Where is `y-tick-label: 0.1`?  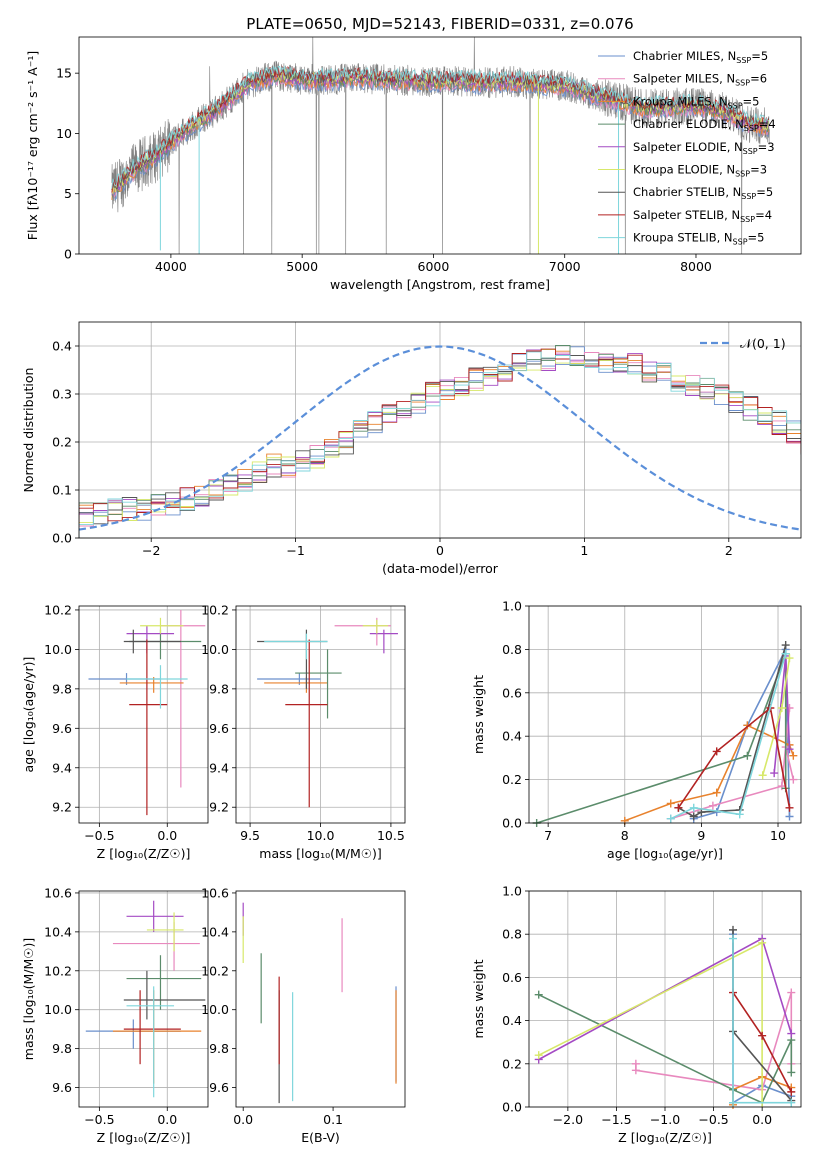 y-tick-label: 0.1 is located at coordinates (62, 490).